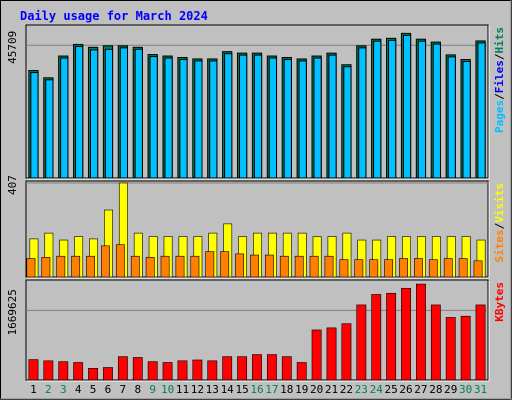 Image resolution: width=512 pixels, height=400 pixels. I want to click on x-tick-label-day-25: 25, so click(391, 389).